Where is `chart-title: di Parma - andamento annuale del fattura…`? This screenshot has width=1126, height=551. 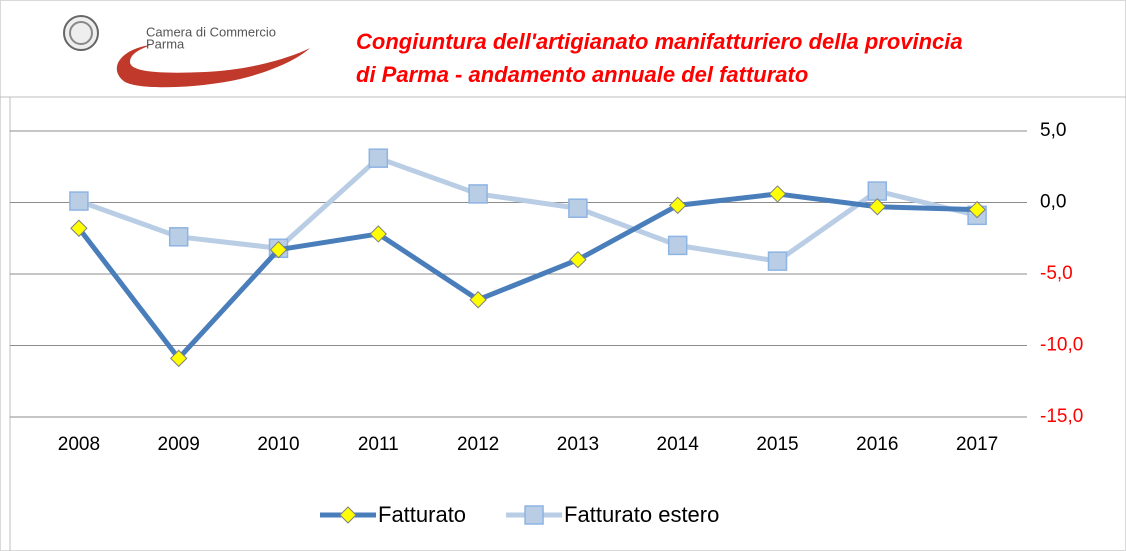 chart-title: di Parma - andamento annuale del fattura… is located at coordinates (582, 74).